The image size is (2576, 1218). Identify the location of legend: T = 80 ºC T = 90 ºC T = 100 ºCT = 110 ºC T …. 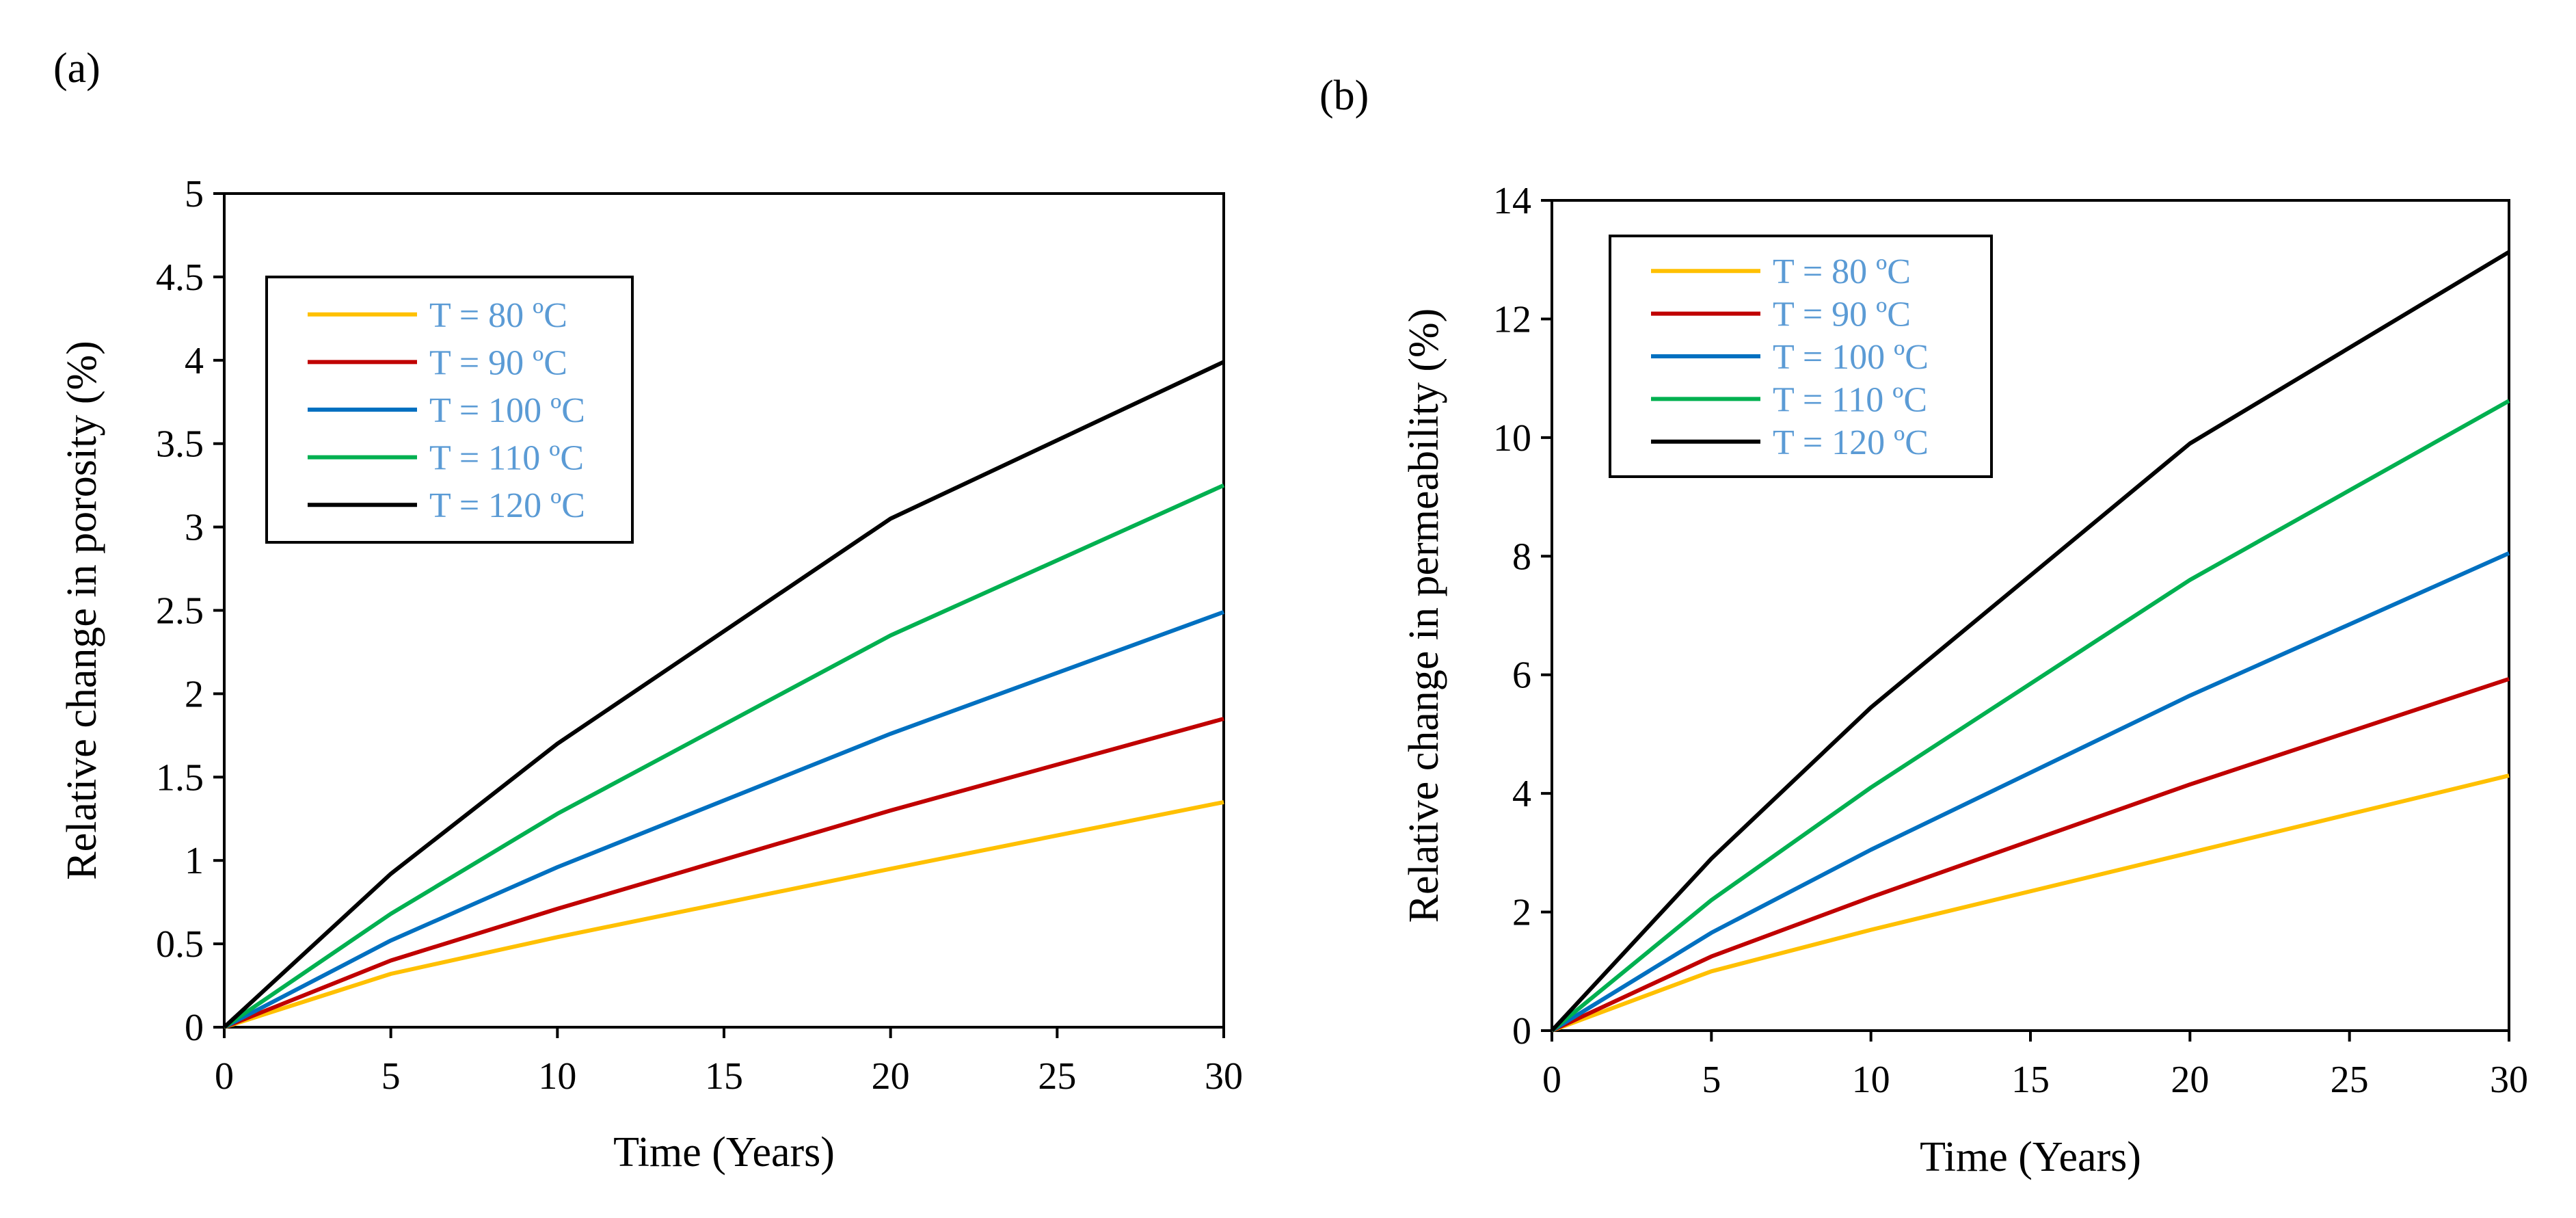
(1801, 356).